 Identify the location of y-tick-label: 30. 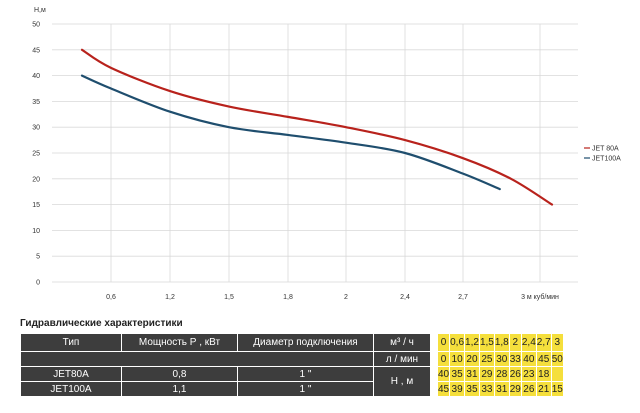
(36, 128).